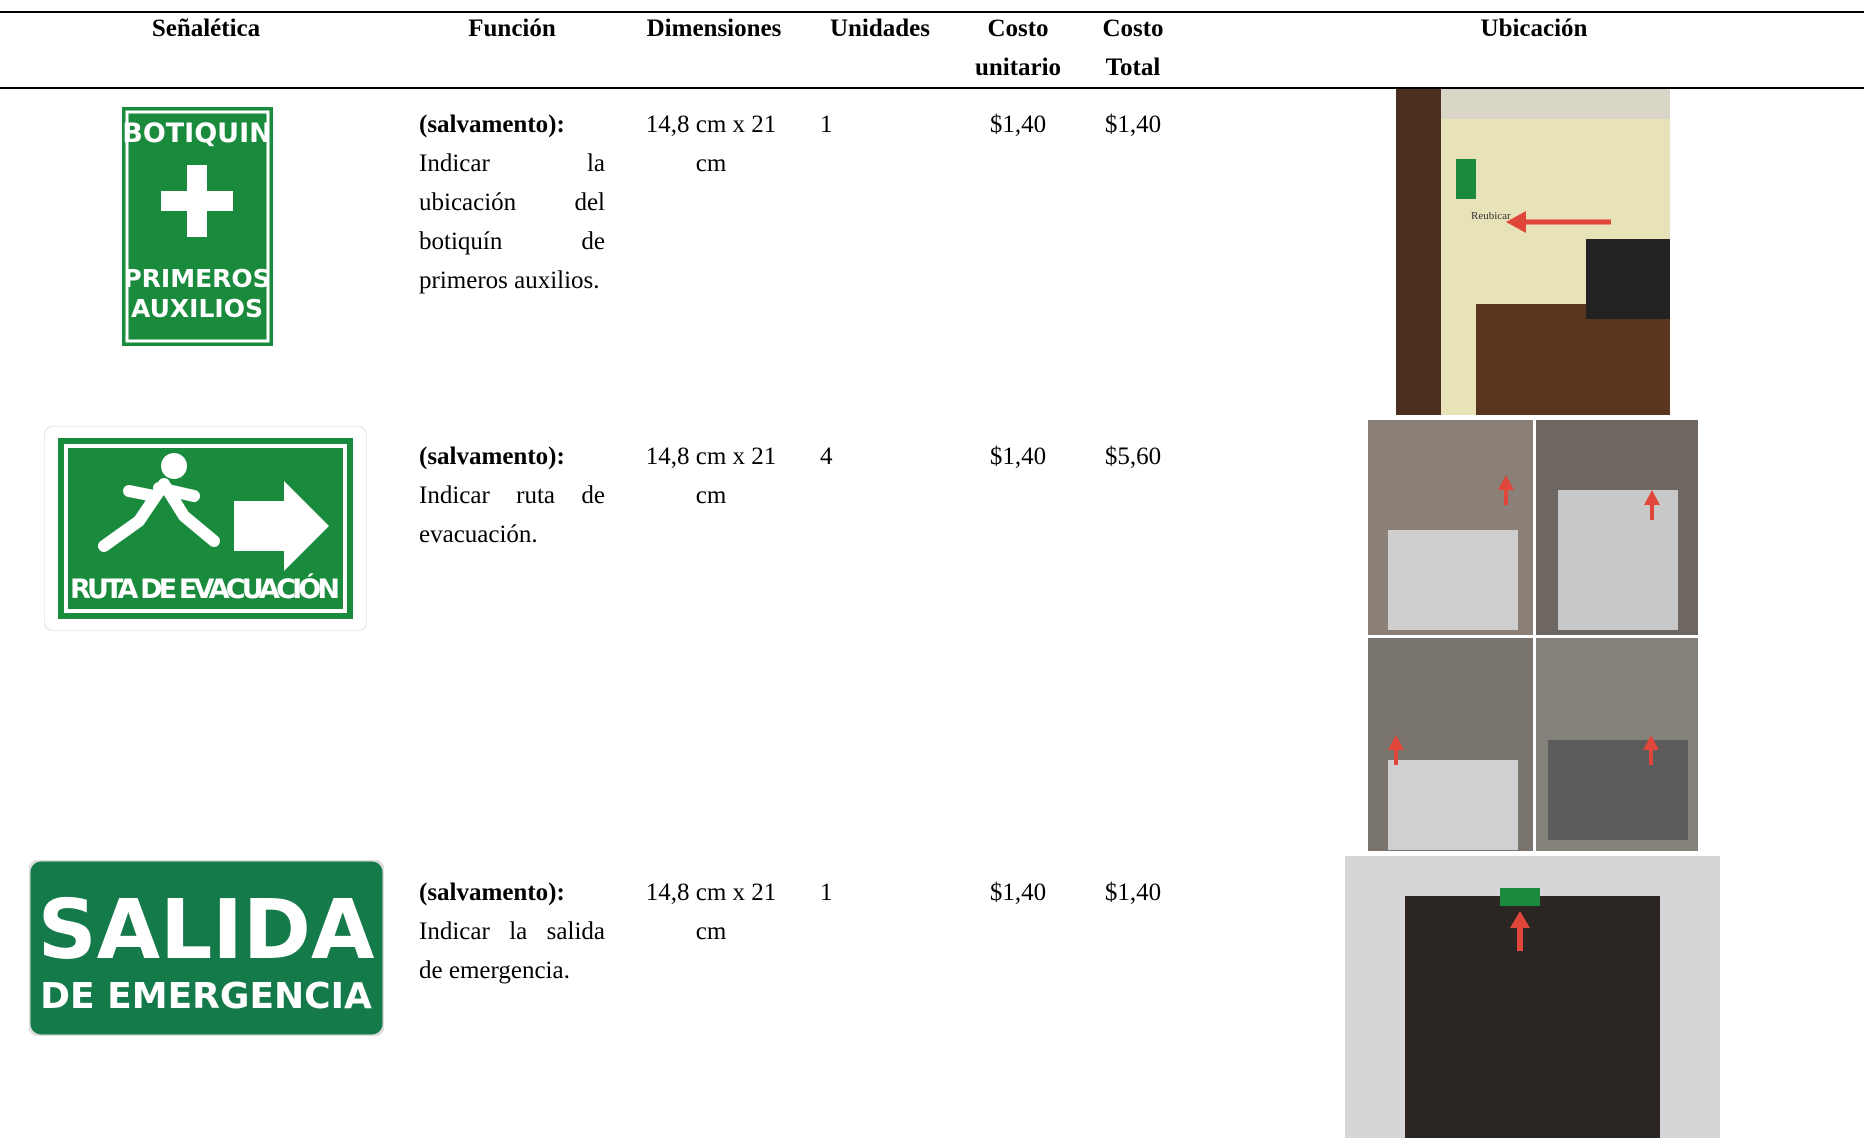 Image resolution: width=1864 pixels, height=1138 pixels. Describe the element at coordinates (206, 930) in the screenshot. I see `sign-text: SALIDA` at that location.